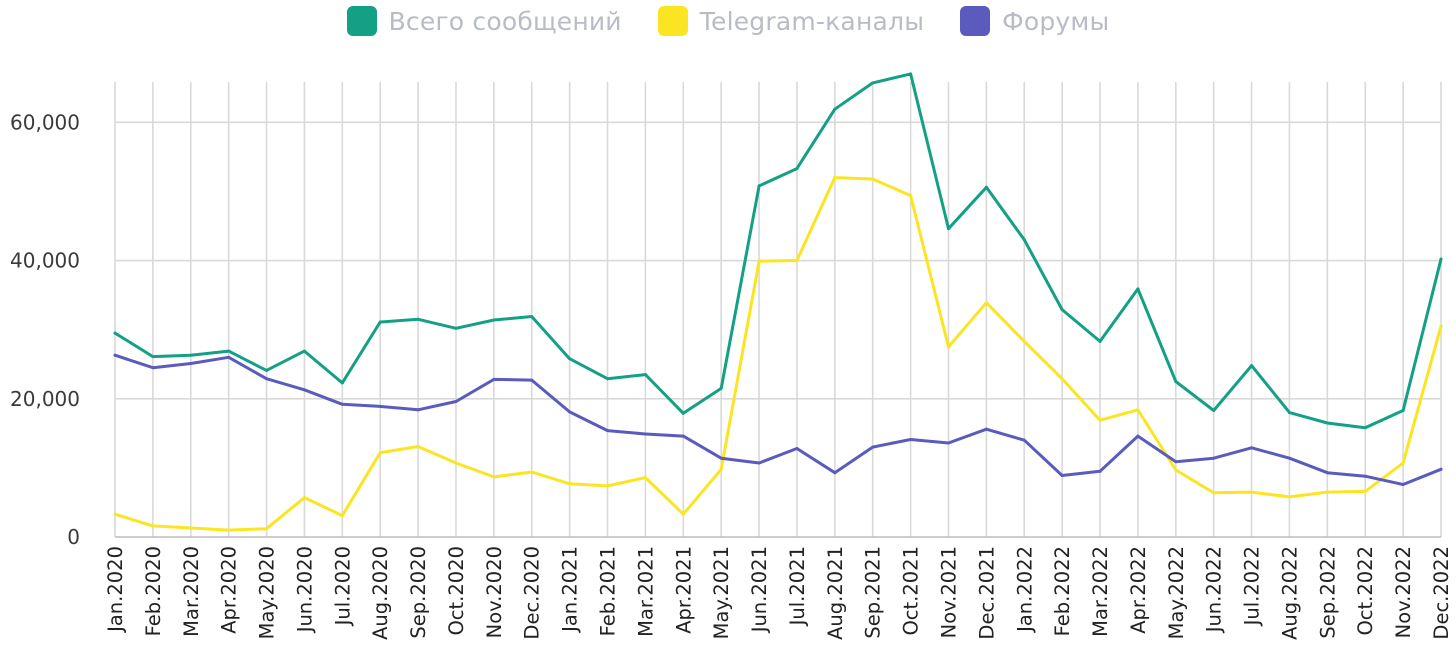  I want to click on legend-swatch-total, so click(361, 21).